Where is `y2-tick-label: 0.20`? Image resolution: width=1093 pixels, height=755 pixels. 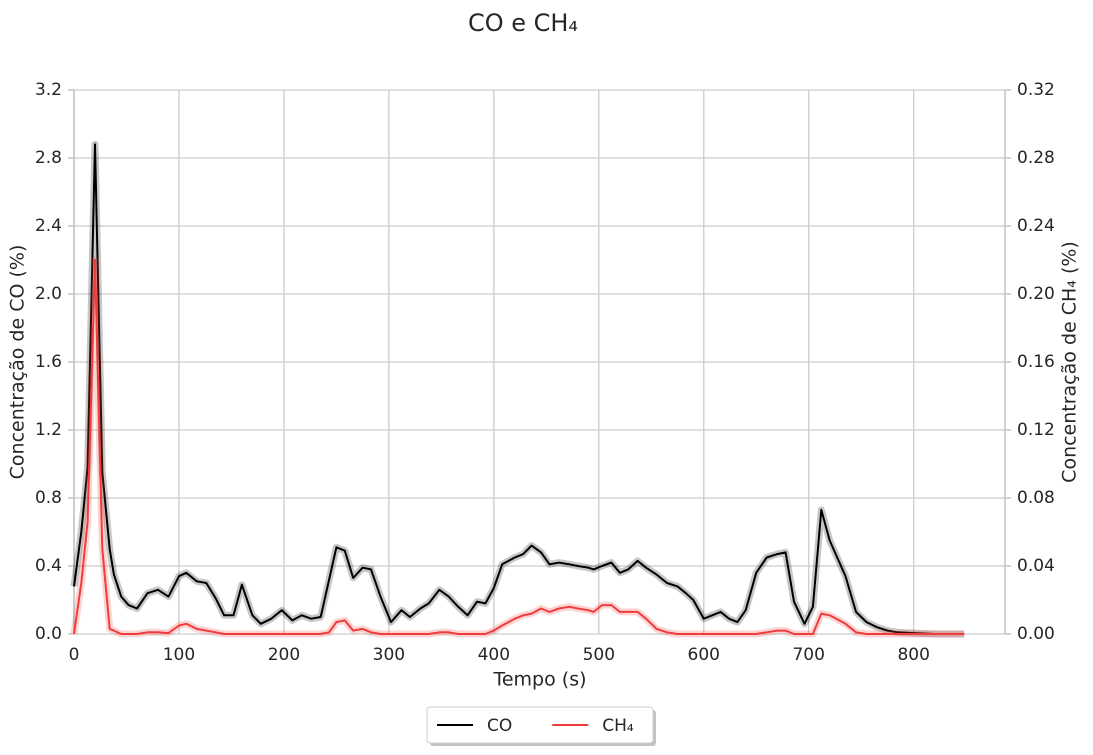
y2-tick-label: 0.20 is located at coordinates (1036, 294).